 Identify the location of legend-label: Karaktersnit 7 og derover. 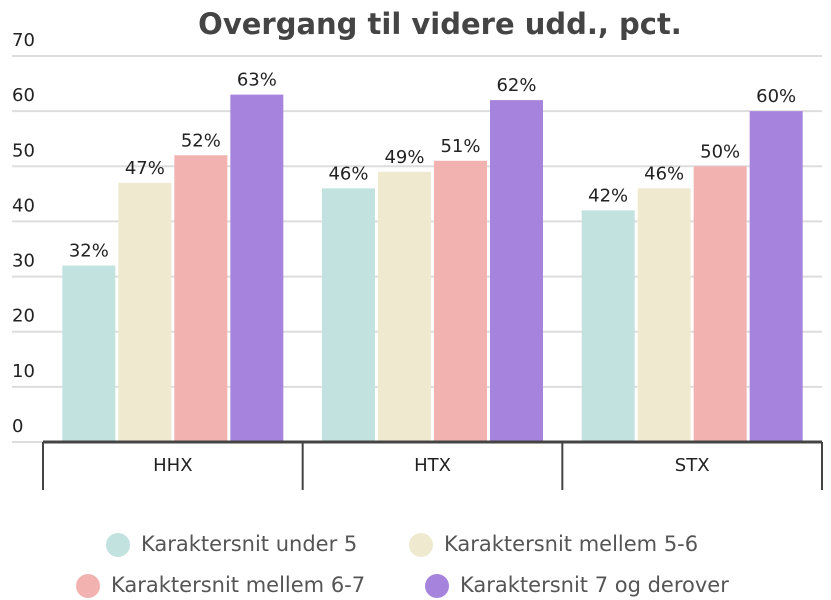
(594, 585).